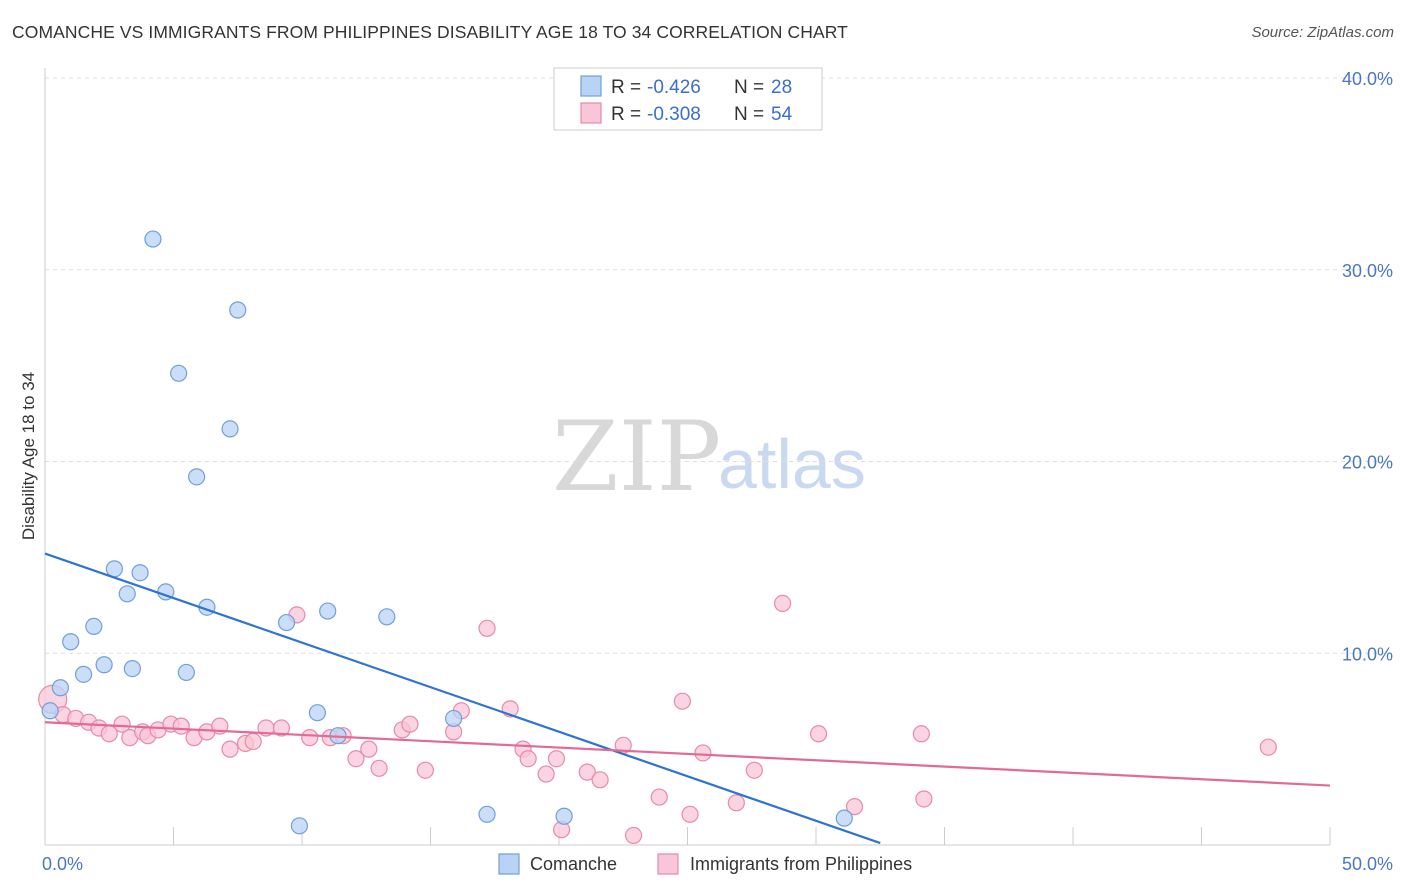  I want to click on legend-bottom: Comanche Immigrants from Philippines, so click(705, 864).